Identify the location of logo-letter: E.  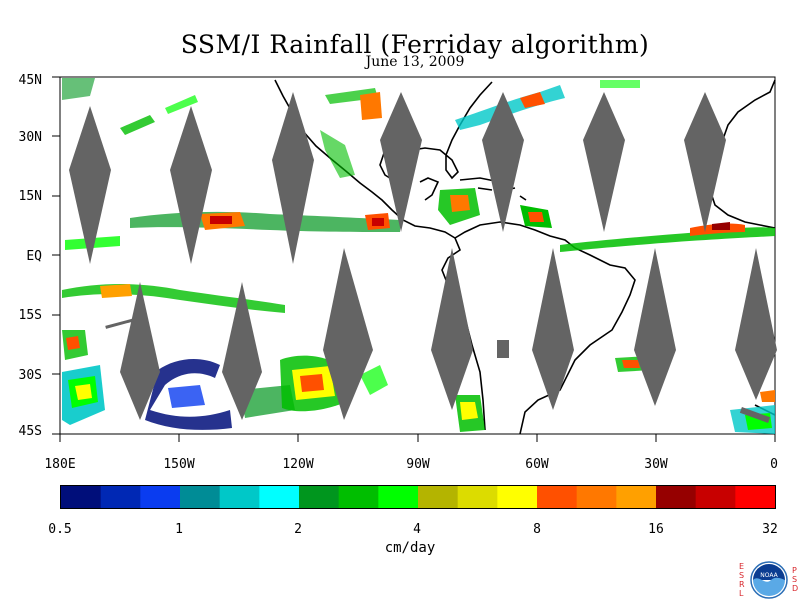
(742, 566).